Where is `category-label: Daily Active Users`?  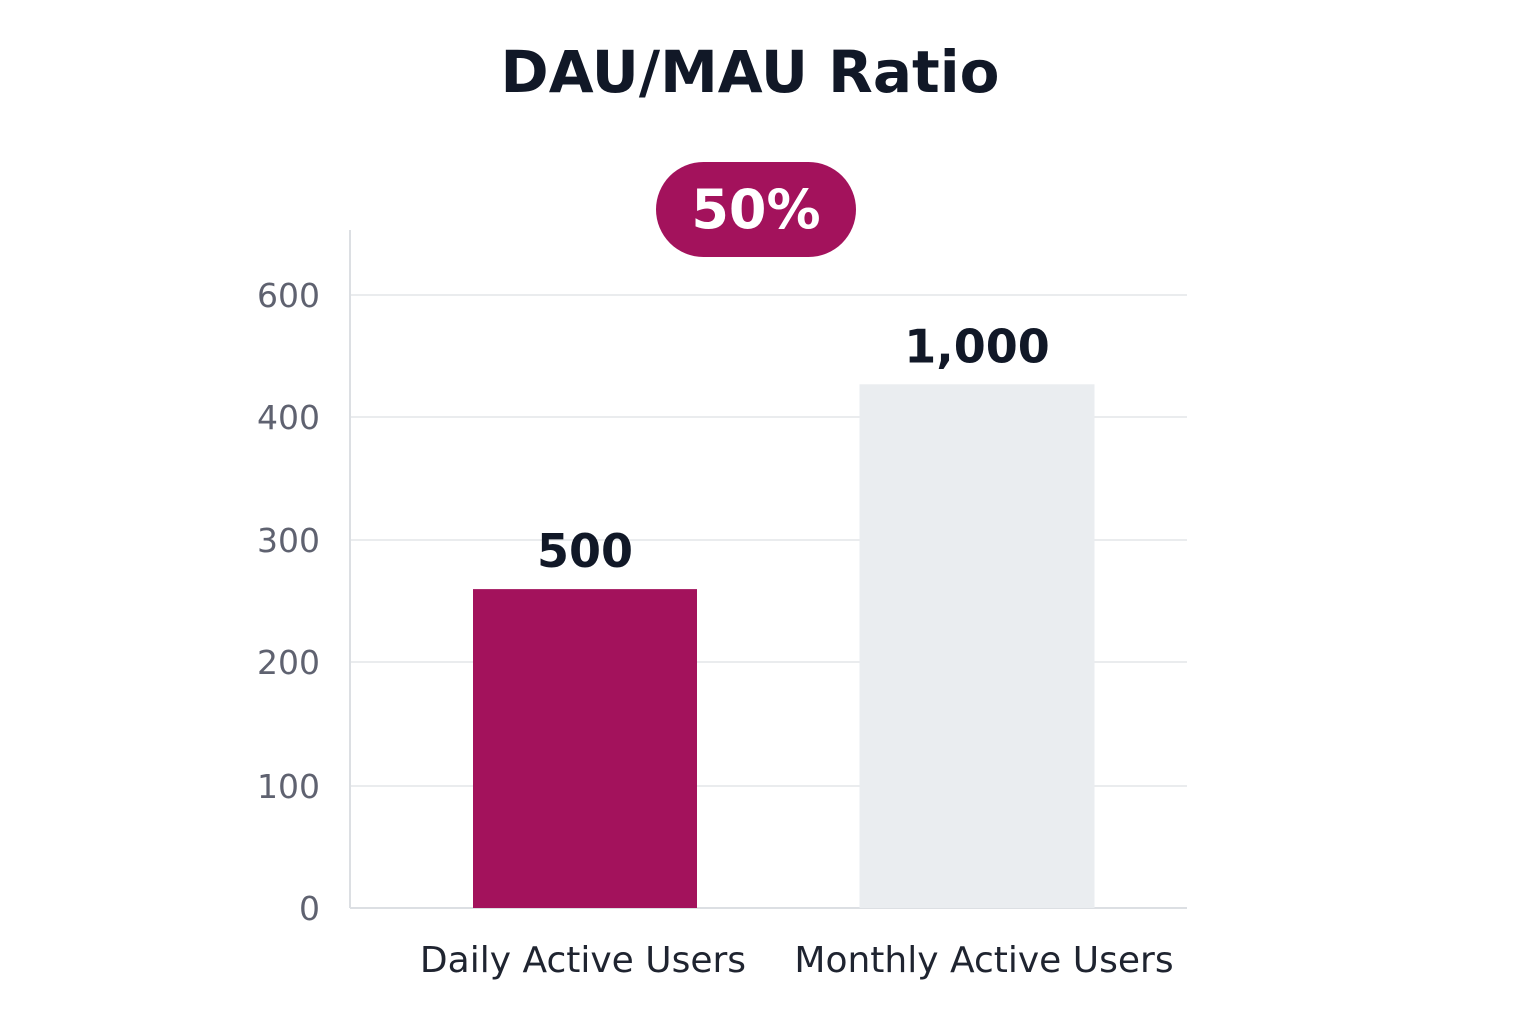
category-label: Daily Active Users is located at coordinates (583, 960).